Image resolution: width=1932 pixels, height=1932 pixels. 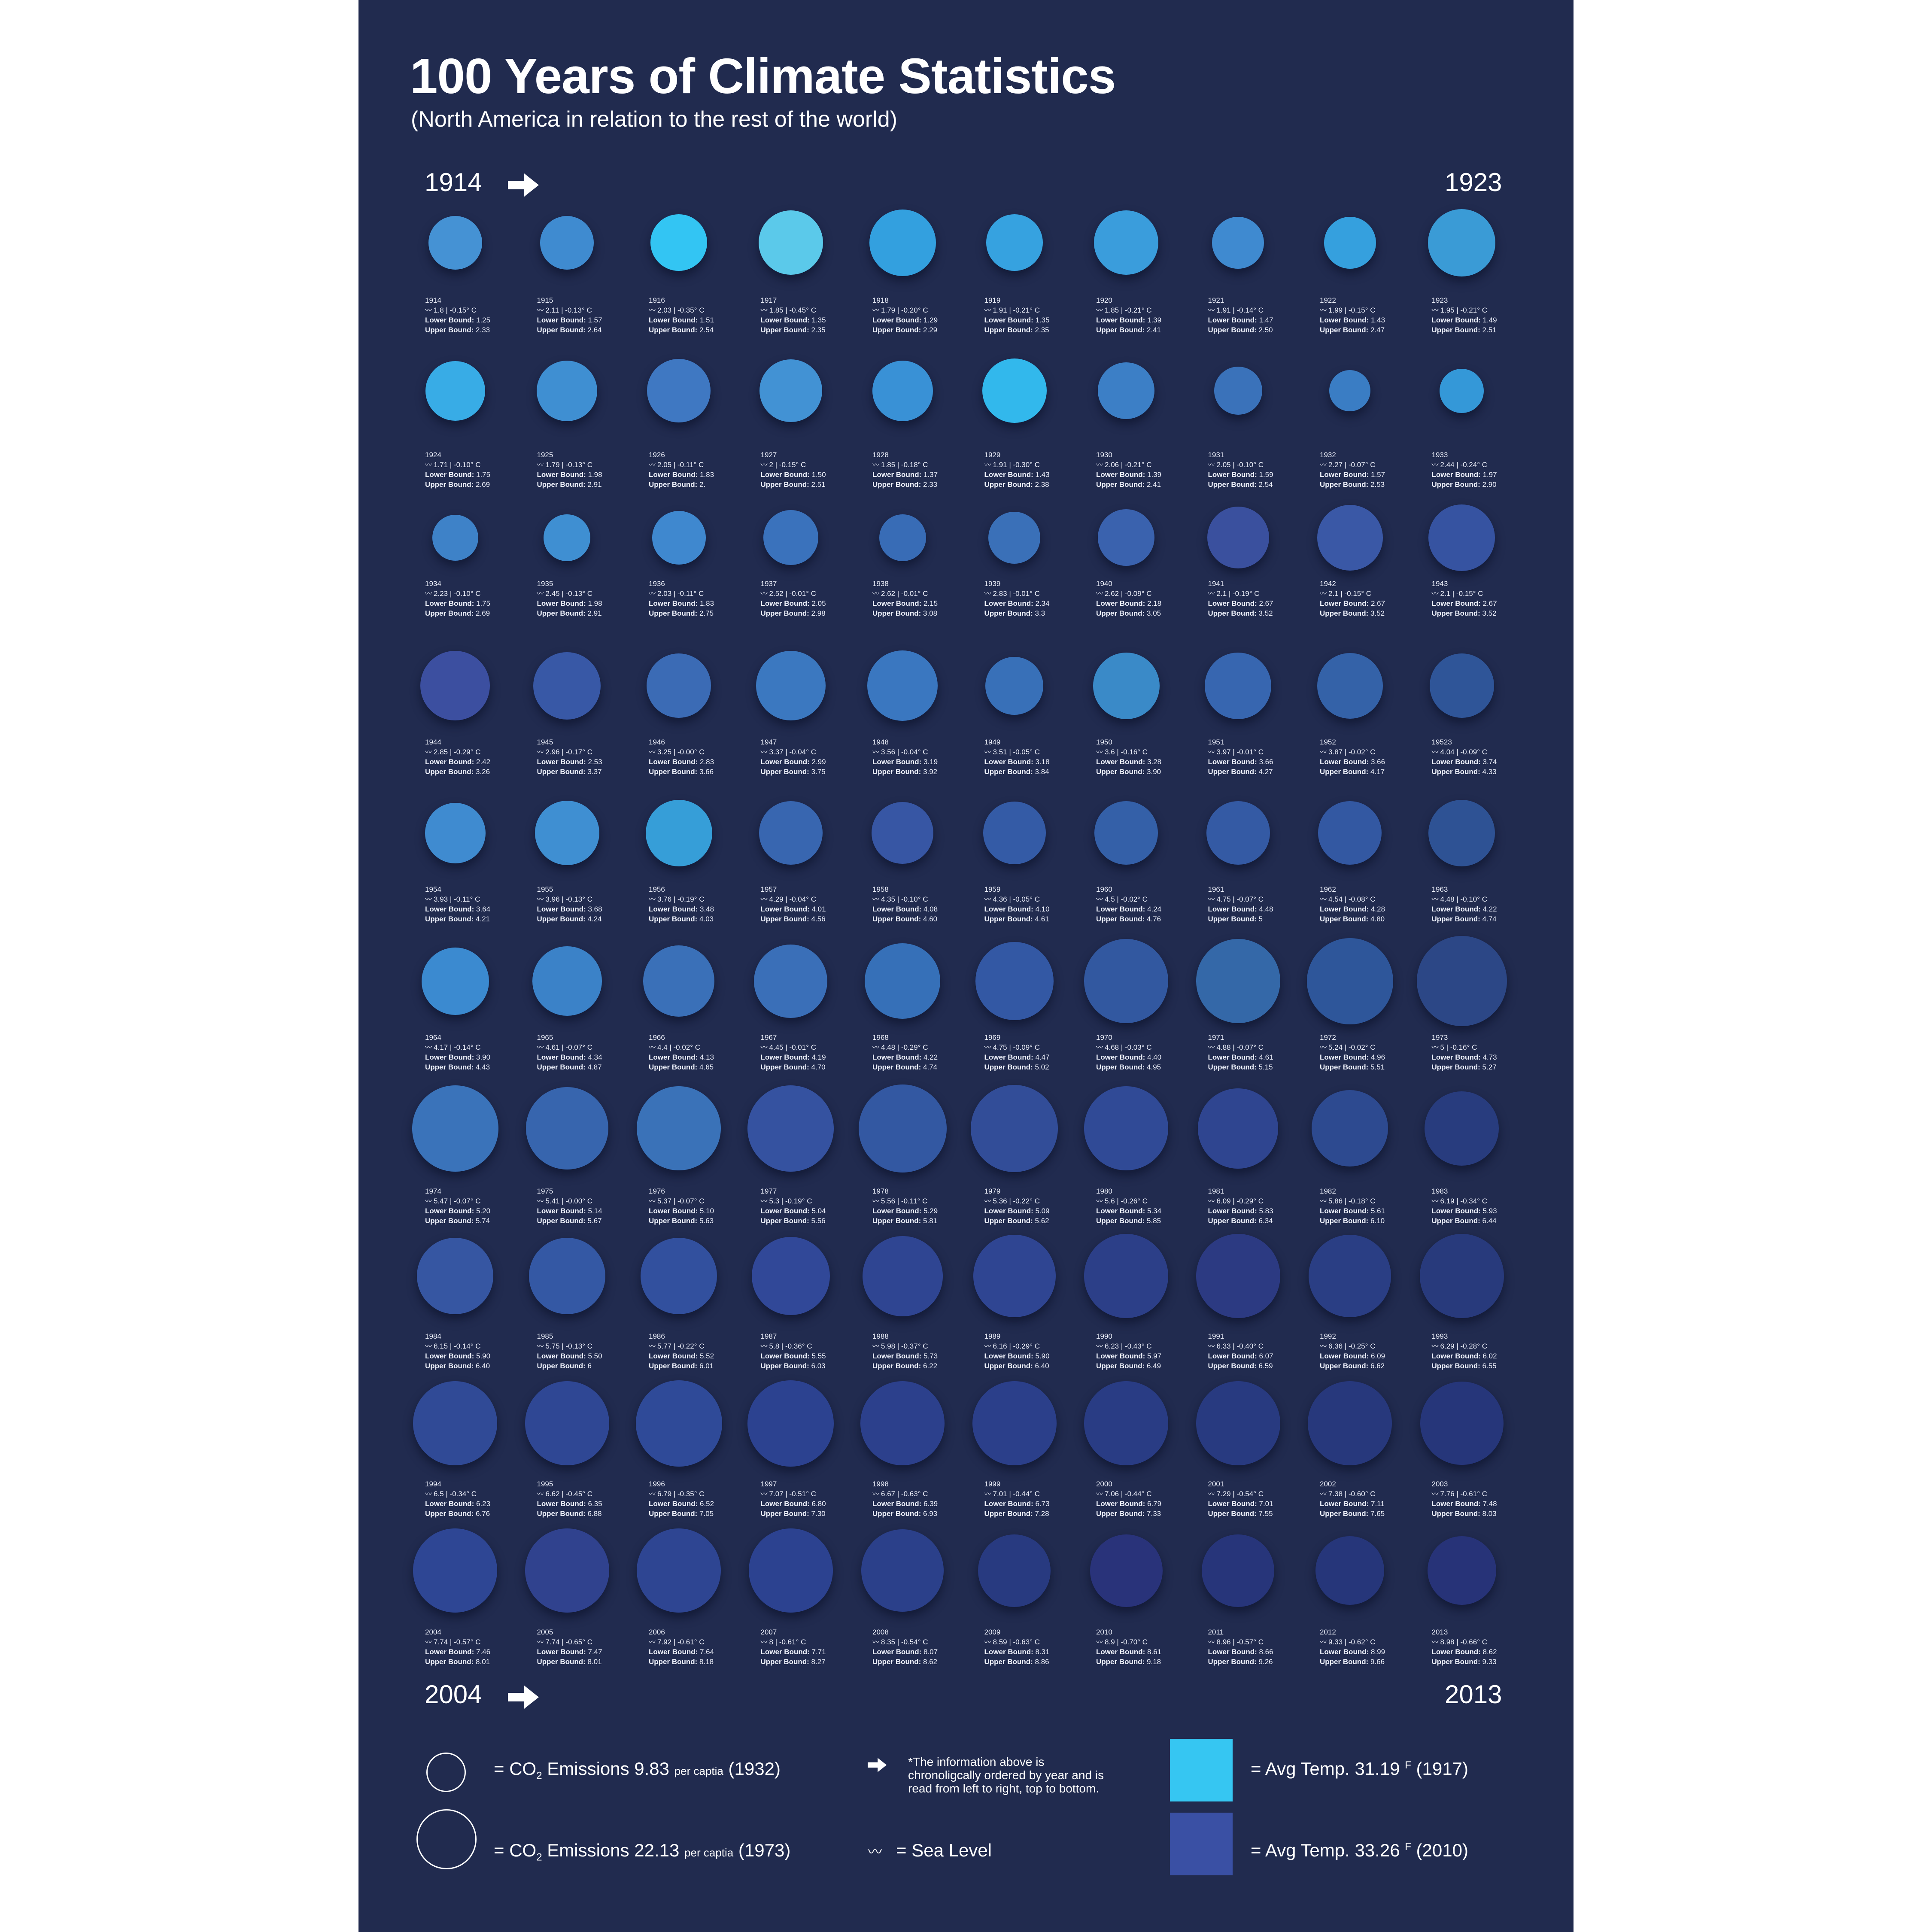 I want to click on upper-bound: Upper Bound: 6.40, so click(x=1017, y=1366).